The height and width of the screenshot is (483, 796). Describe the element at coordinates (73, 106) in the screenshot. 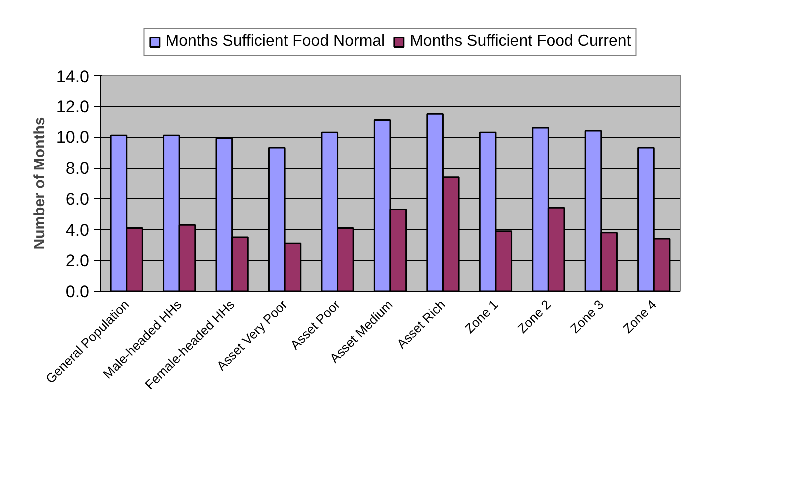

I see `y-tick-label: 12.0` at that location.